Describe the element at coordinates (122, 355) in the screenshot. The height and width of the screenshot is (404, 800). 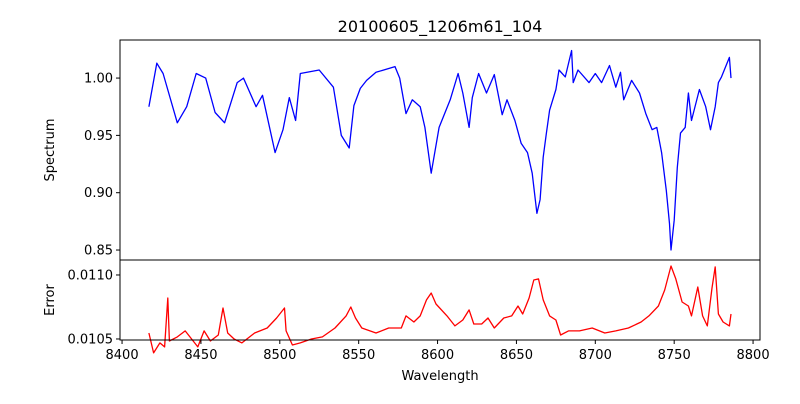
I see `x-tick-label: 8400` at that location.